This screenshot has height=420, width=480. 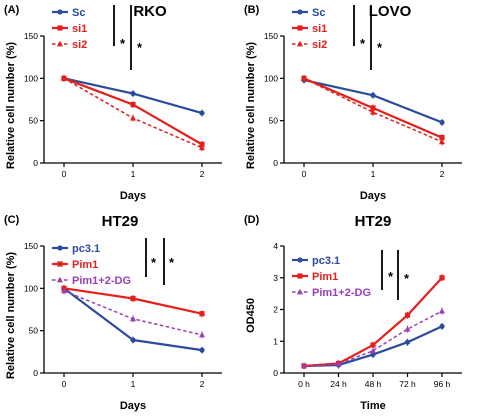 I want to click on chart-title: LOVO, so click(x=390, y=11).